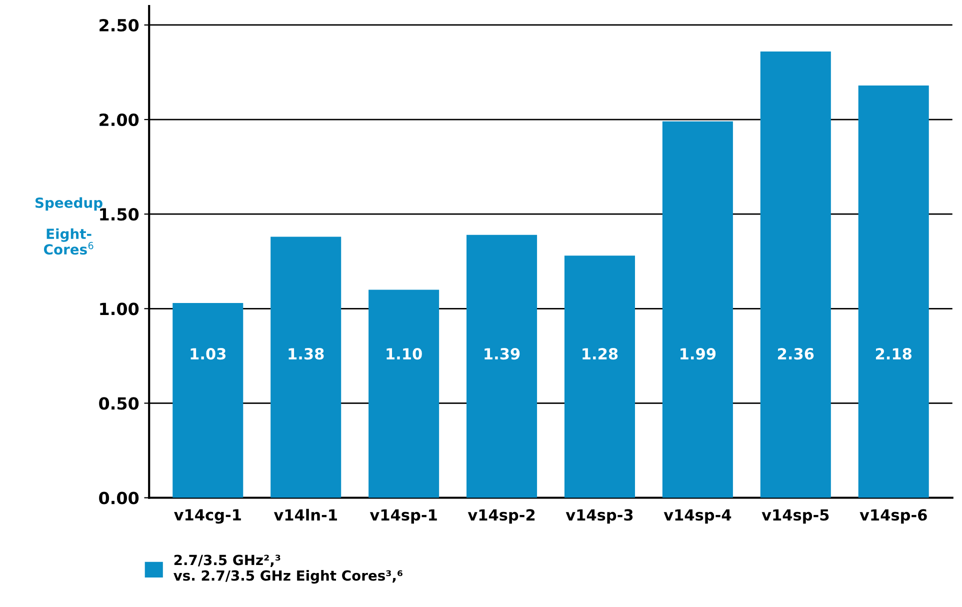  Describe the element at coordinates (119, 119) in the screenshot. I see `text: 2.00` at that location.